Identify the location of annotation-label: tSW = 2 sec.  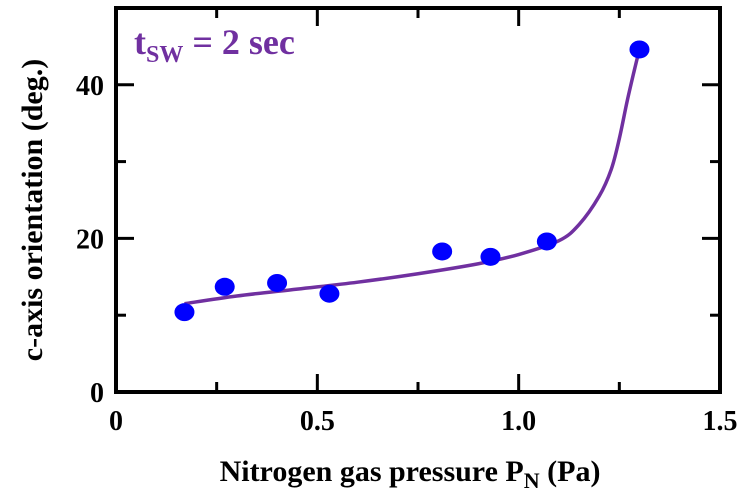
(214, 45).